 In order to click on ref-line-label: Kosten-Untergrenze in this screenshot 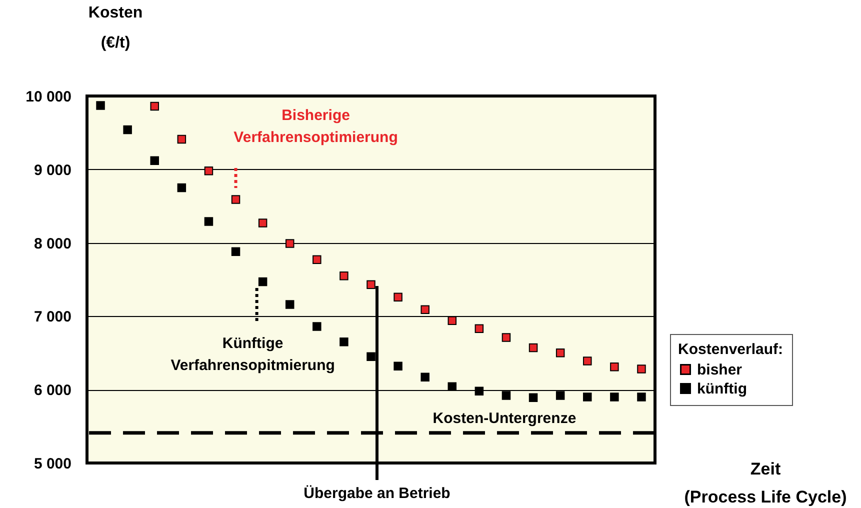, I will do `click(504, 418)`.